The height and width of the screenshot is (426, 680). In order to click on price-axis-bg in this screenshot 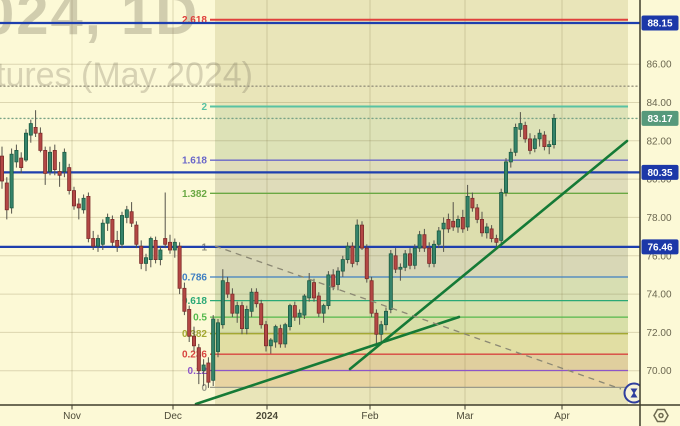, I will do `click(660, 213)`.